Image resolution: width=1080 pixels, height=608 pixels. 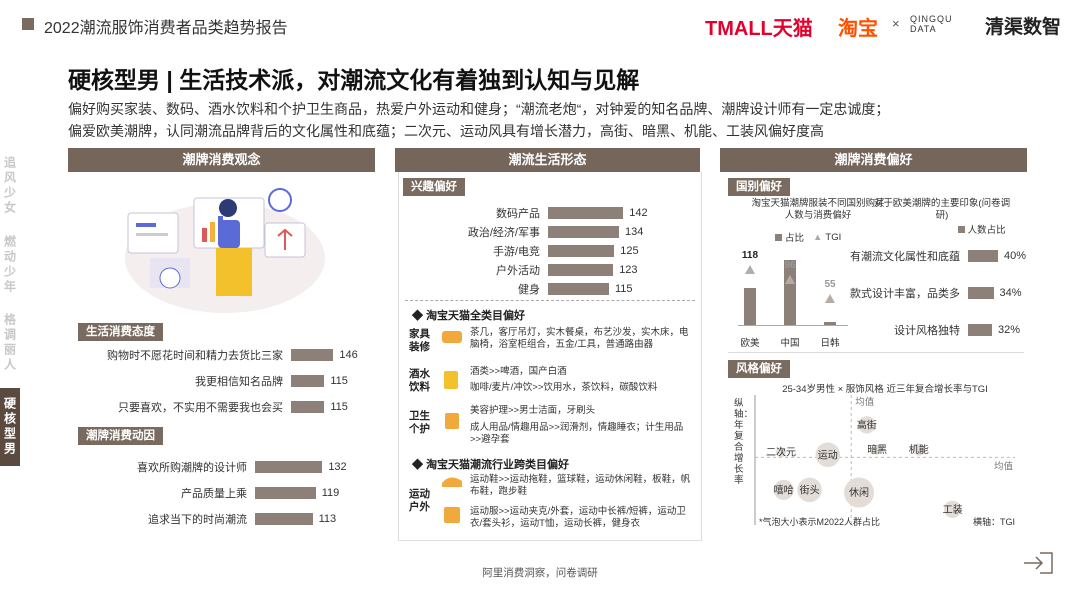 What do you see at coordinates (518, 271) in the screenshot?
I see `bar-label: 户外活动` at bounding box center [518, 271].